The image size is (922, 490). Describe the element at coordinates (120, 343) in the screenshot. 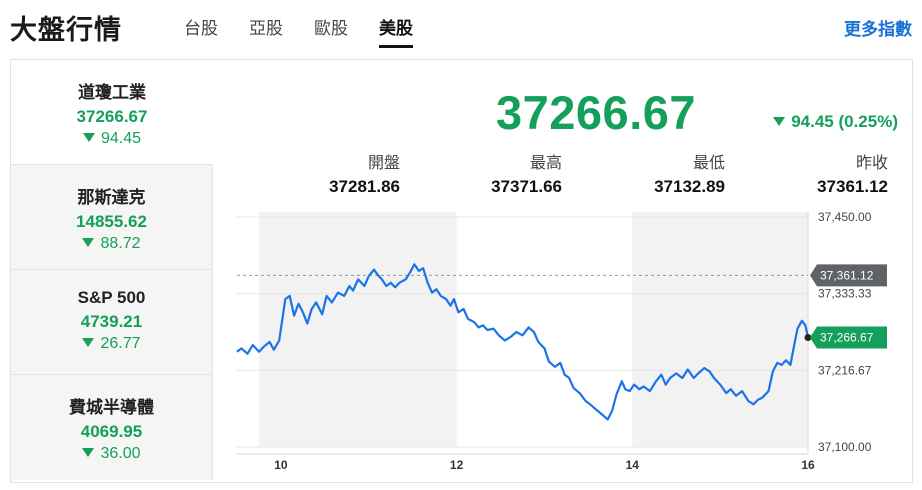

I see `index-change-value: 26.77` at that location.